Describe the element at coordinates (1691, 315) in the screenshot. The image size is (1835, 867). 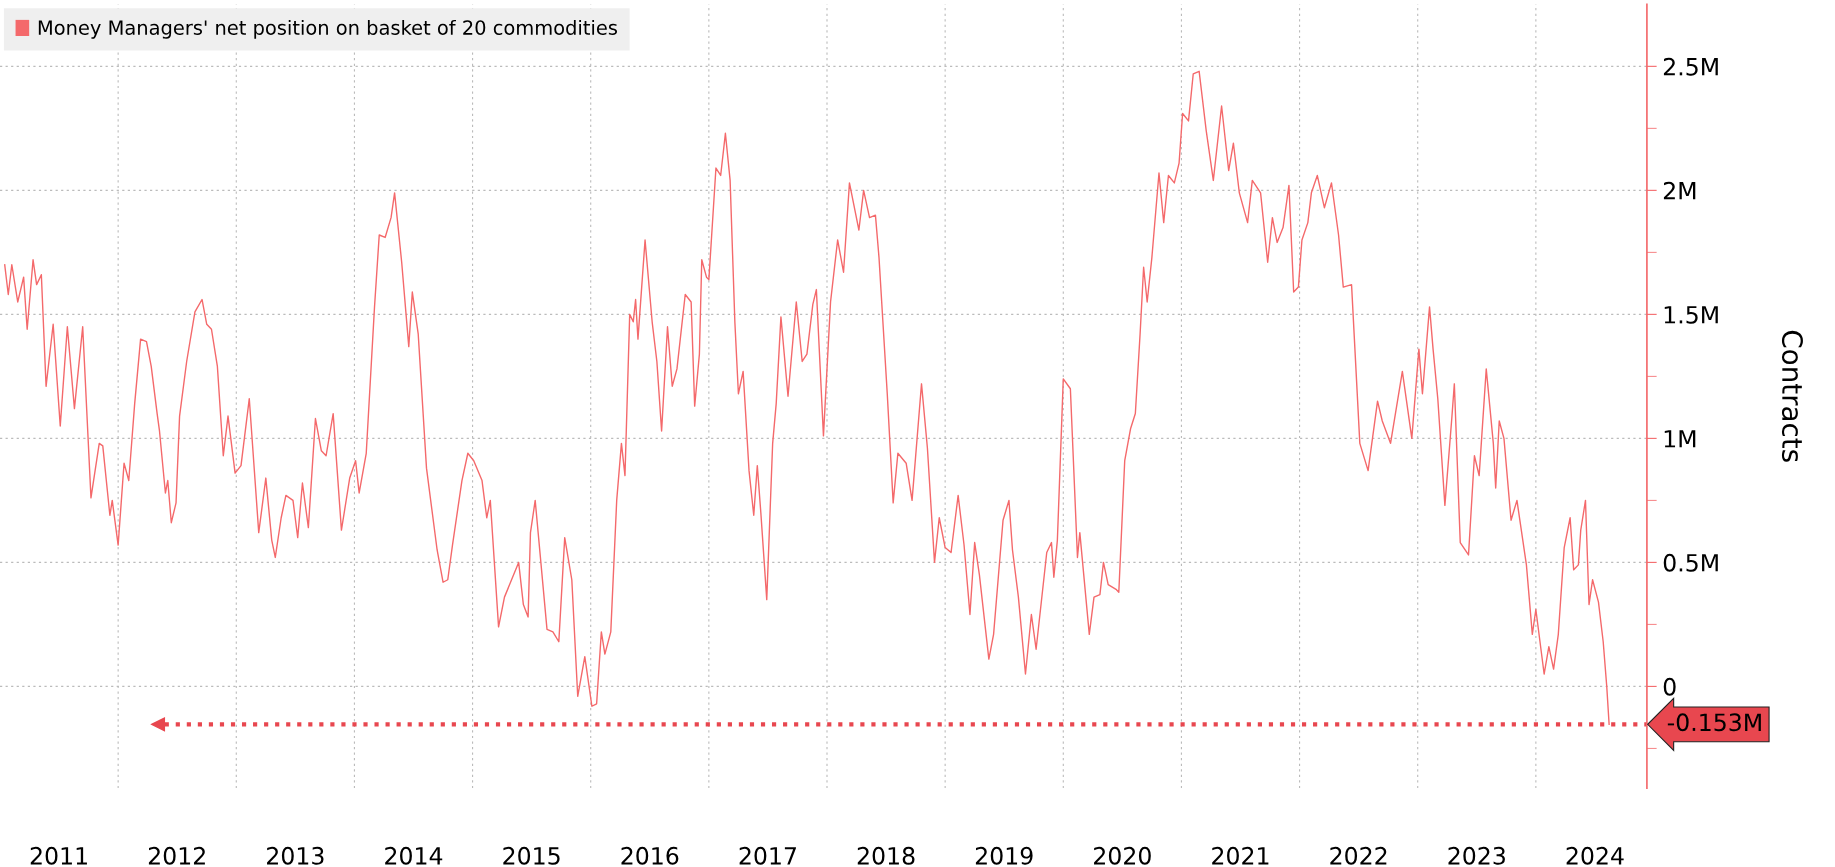
I see `y-tick-label: 1.5M` at that location.